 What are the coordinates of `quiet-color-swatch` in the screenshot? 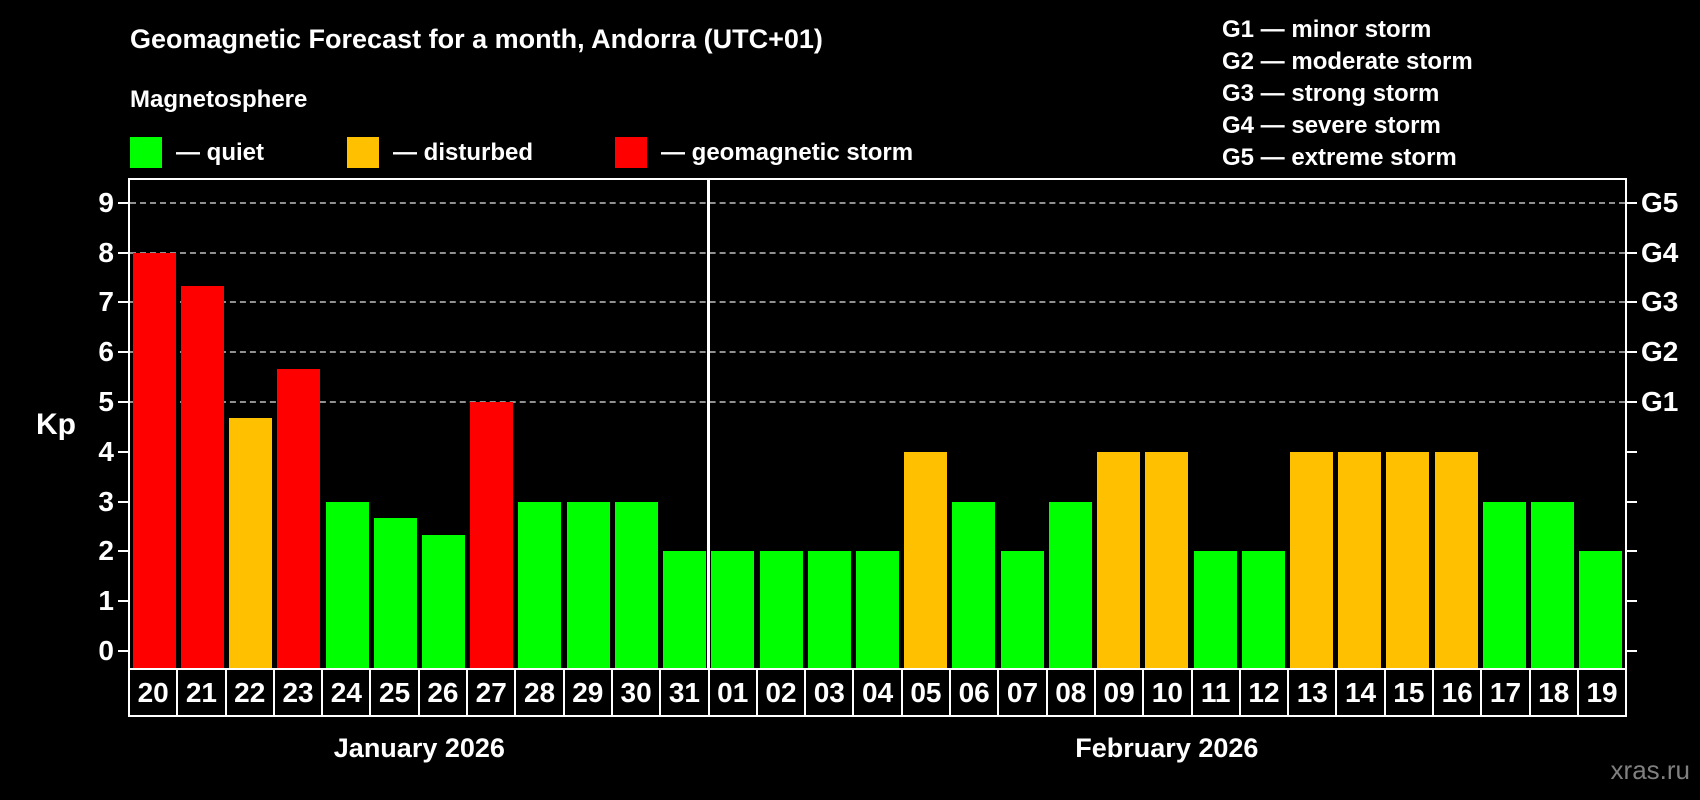 It's located at (146, 152).